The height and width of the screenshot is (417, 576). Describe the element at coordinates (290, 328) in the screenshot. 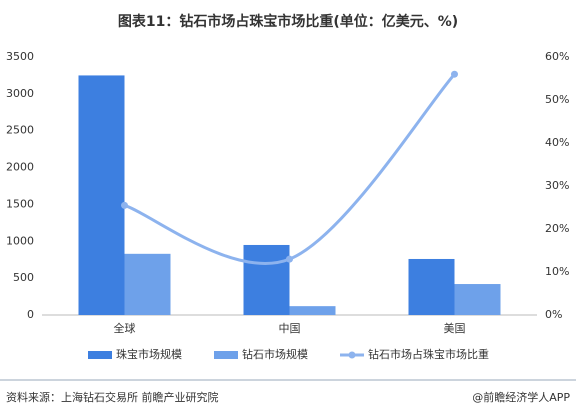

I see `x-tick-label: 中国` at that location.